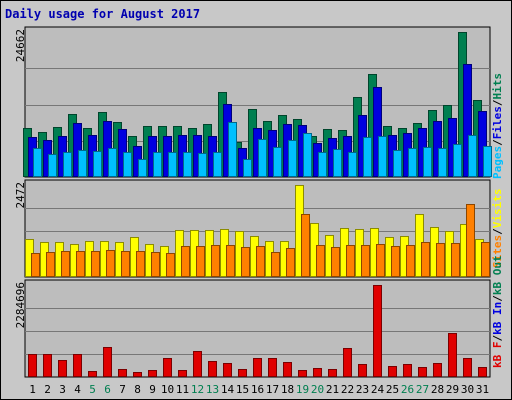 This screenshot has width=512, height=400. I want to click on x-tick-label-26: 26, so click(407, 389).